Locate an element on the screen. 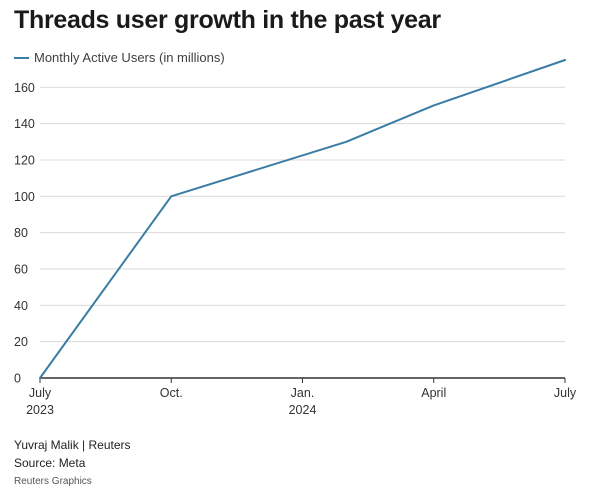 The height and width of the screenshot is (495, 600). x-tick-label: Jan. is located at coordinates (303, 393).